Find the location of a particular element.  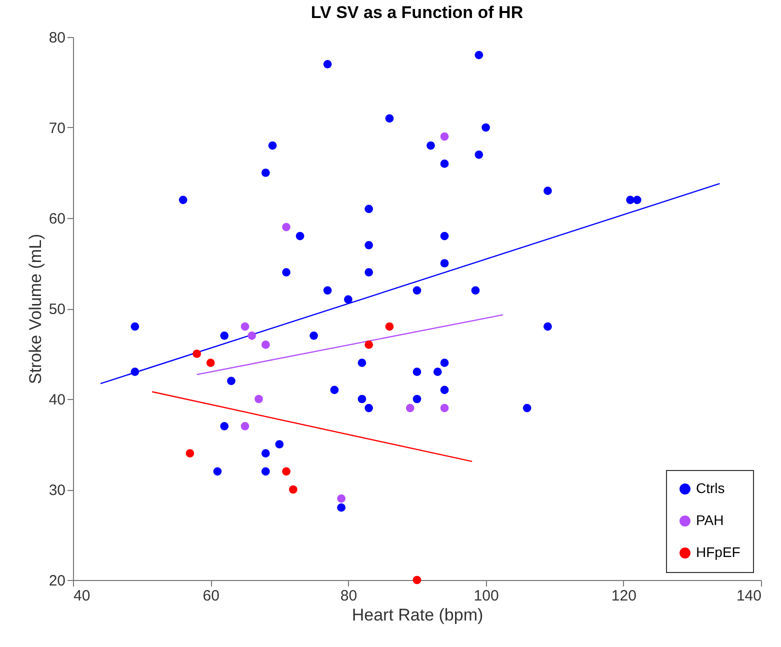

y-tick-label: 20 is located at coordinates (57, 581).